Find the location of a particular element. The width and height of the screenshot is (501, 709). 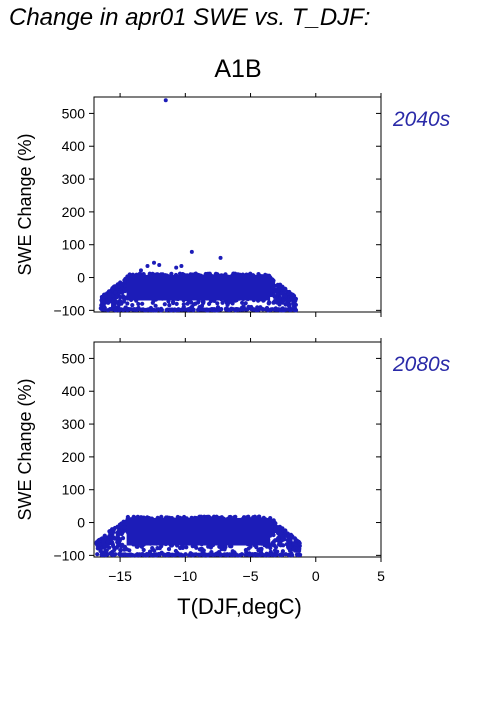

y-tick-label: 400 is located at coordinates (74, 391).